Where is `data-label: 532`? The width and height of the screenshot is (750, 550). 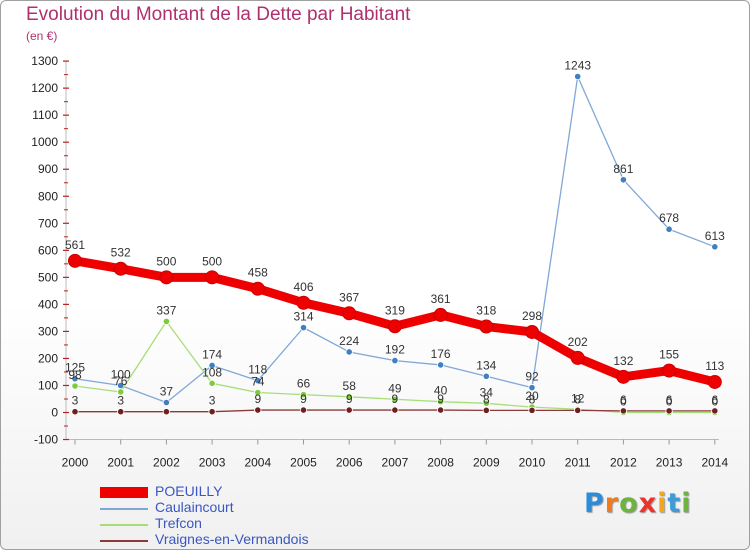 data-label: 532 is located at coordinates (121, 253).